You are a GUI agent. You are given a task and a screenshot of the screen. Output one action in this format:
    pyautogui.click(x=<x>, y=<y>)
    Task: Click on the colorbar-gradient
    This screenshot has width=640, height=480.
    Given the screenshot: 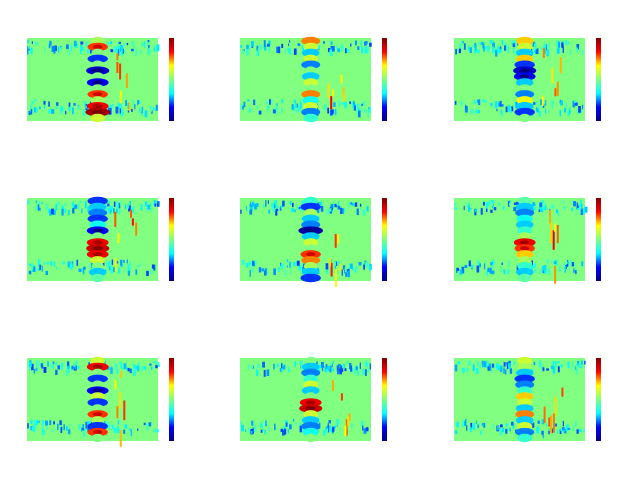 What is the action you would take?
    pyautogui.click(x=171, y=239)
    